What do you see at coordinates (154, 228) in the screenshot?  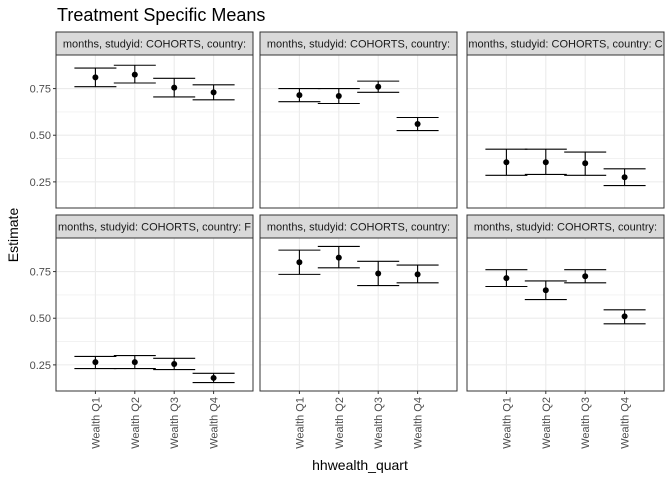 I see `facet-strip-label: months, studyid: COHORTS, country: F` at bounding box center [154, 228].